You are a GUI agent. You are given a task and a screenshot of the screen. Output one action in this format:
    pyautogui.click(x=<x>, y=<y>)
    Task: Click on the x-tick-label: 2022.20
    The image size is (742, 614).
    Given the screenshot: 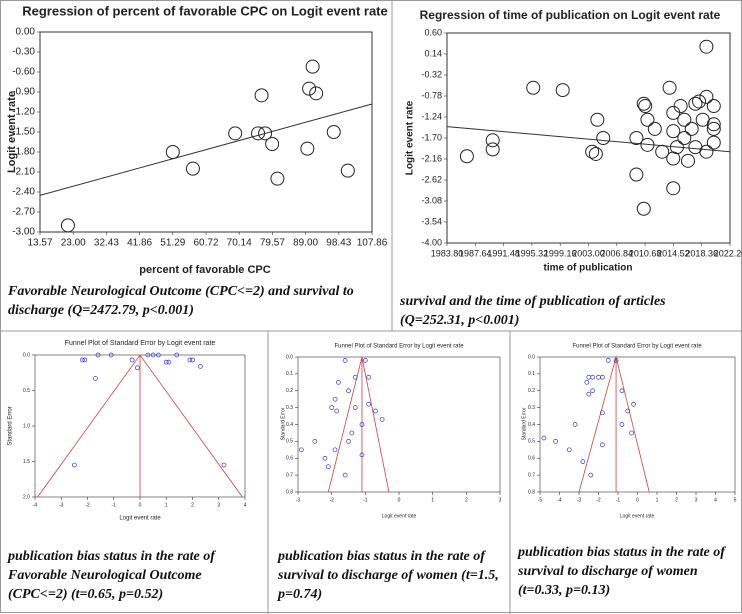 What is the action you would take?
    pyautogui.click(x=728, y=253)
    